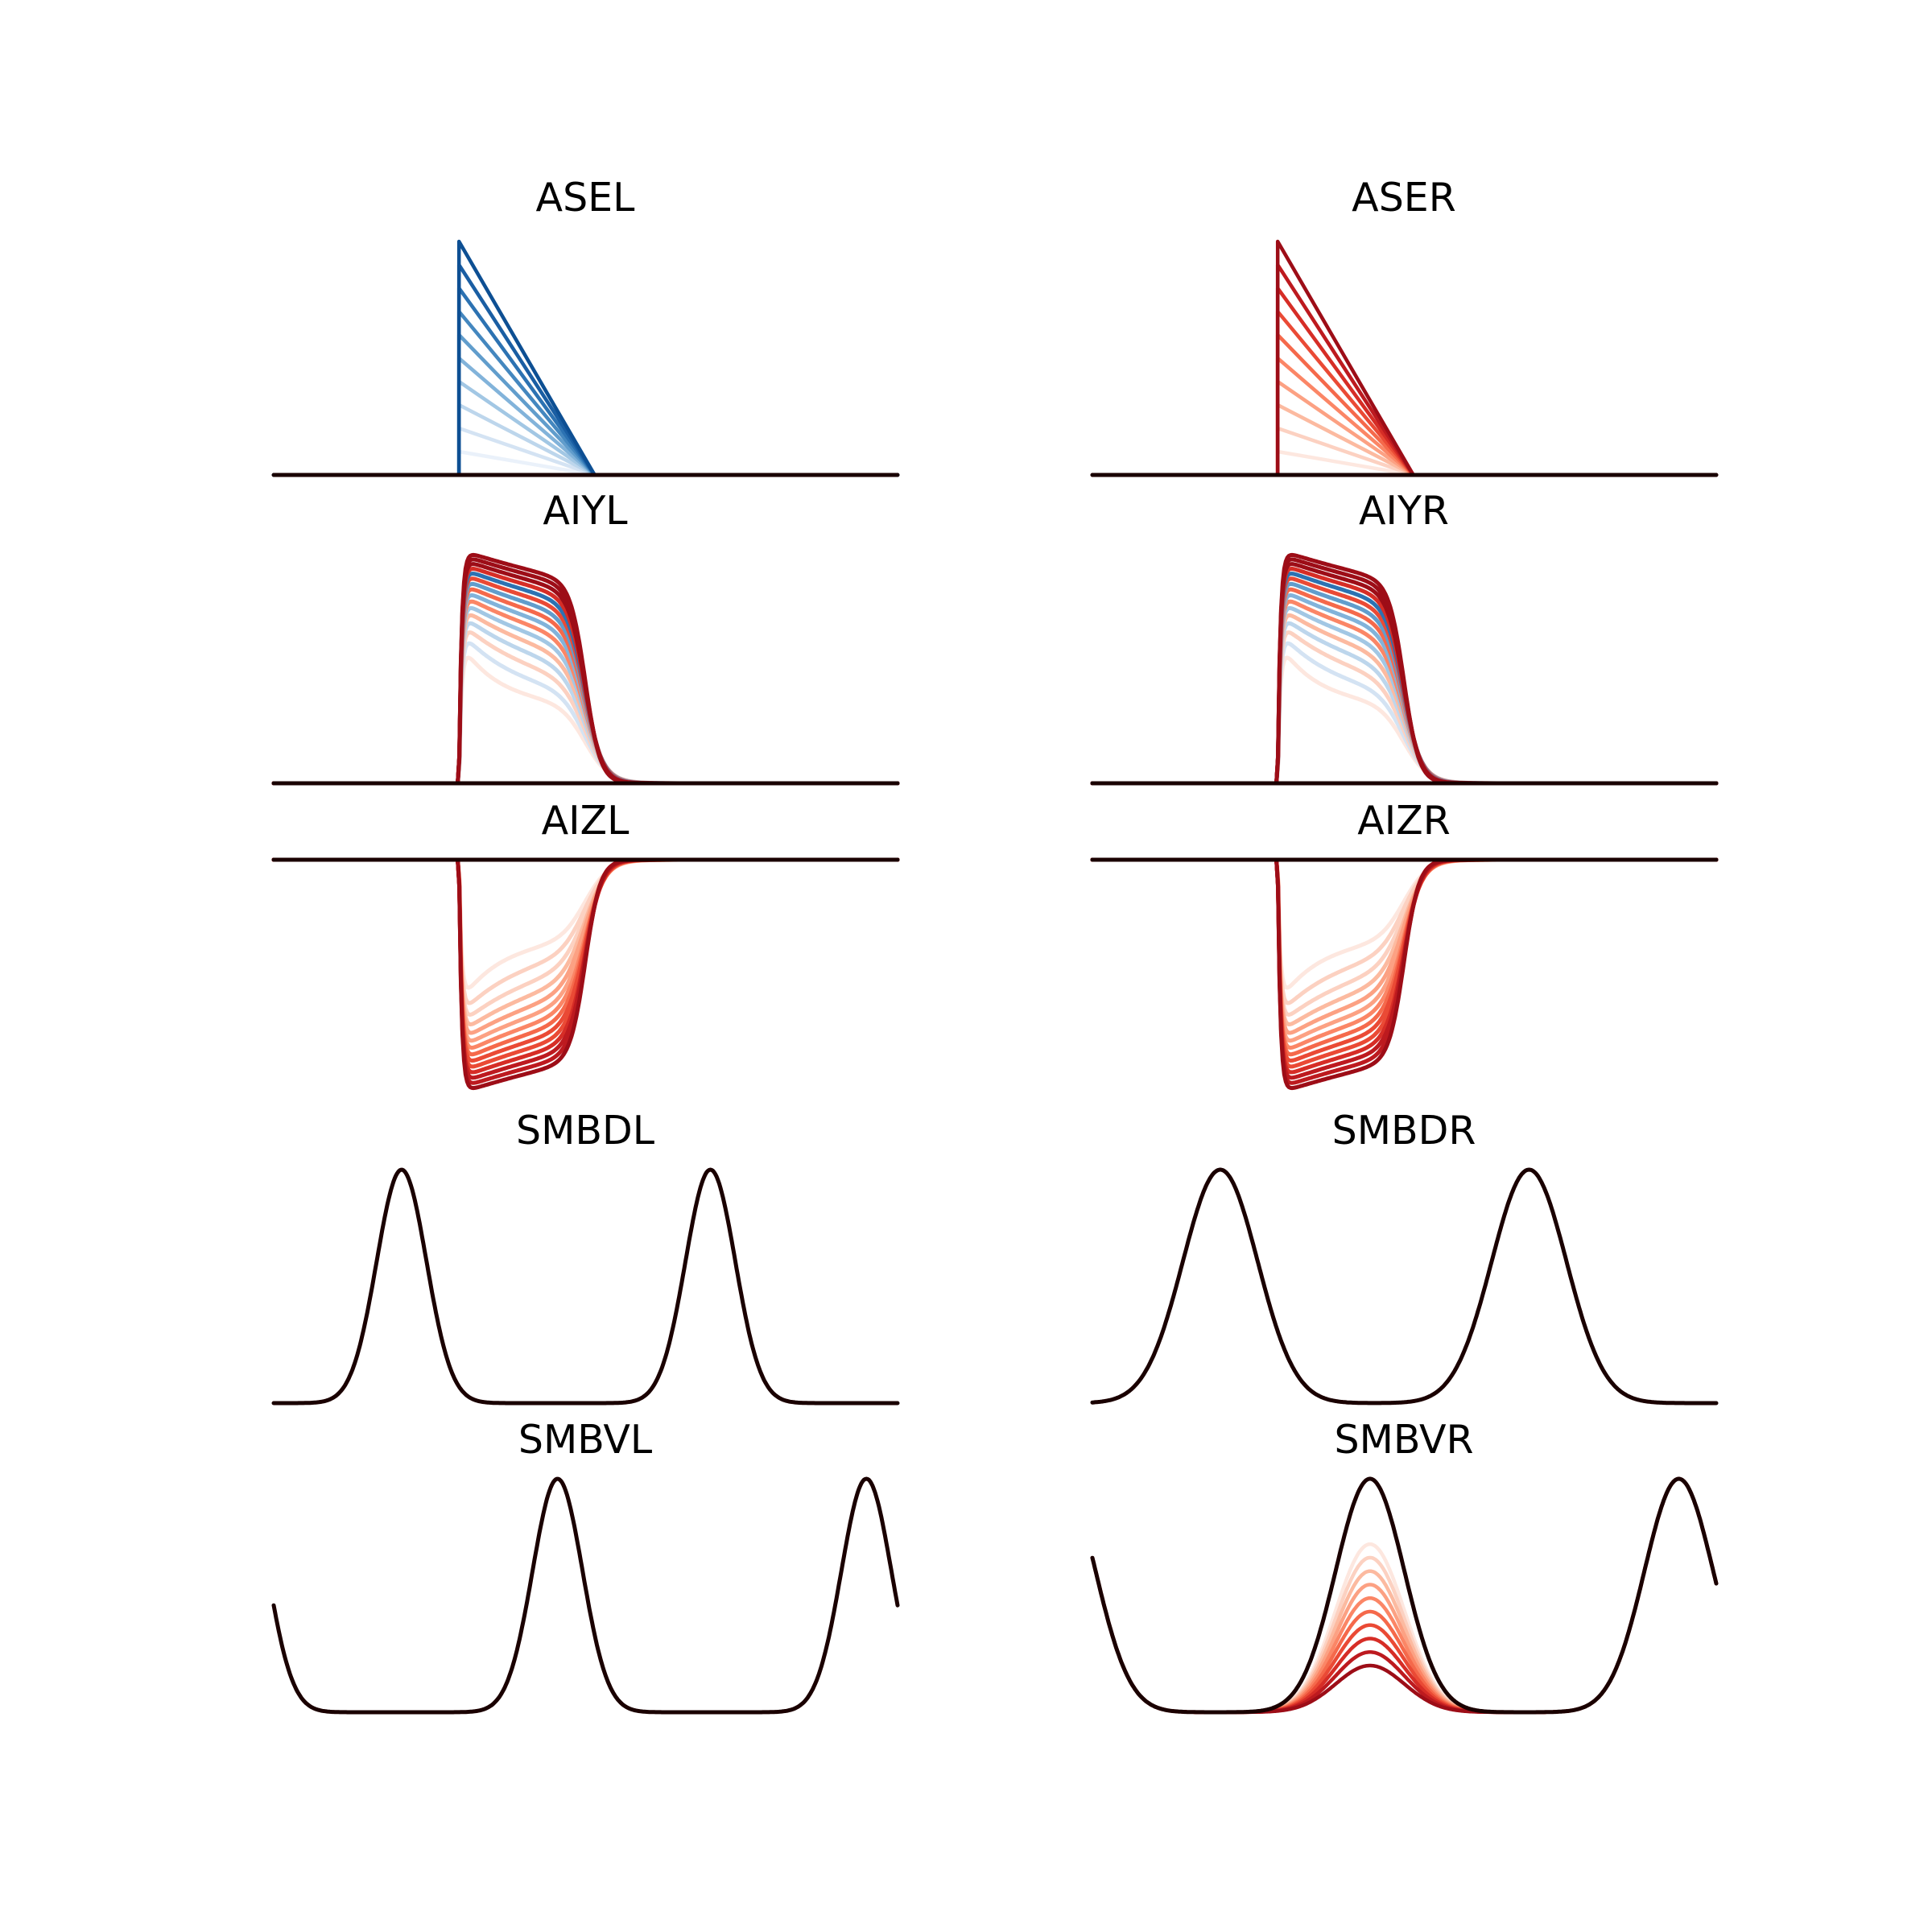  I want to click on traces-smbvl, so click(585, 1595).